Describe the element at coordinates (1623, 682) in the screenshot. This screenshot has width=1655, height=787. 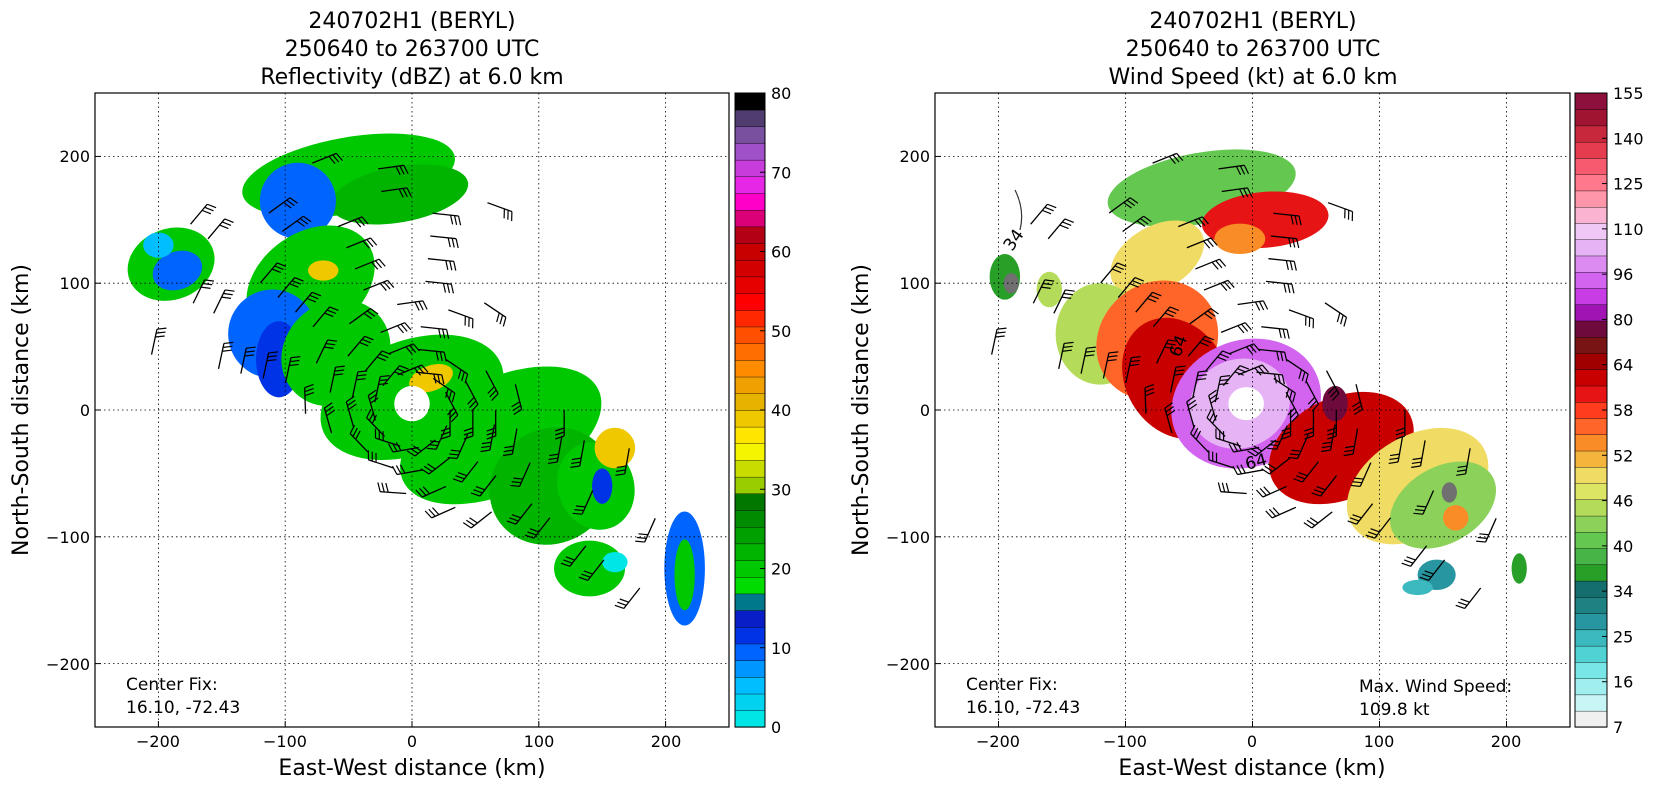
I see `colorbar-tick-label: 16` at that location.